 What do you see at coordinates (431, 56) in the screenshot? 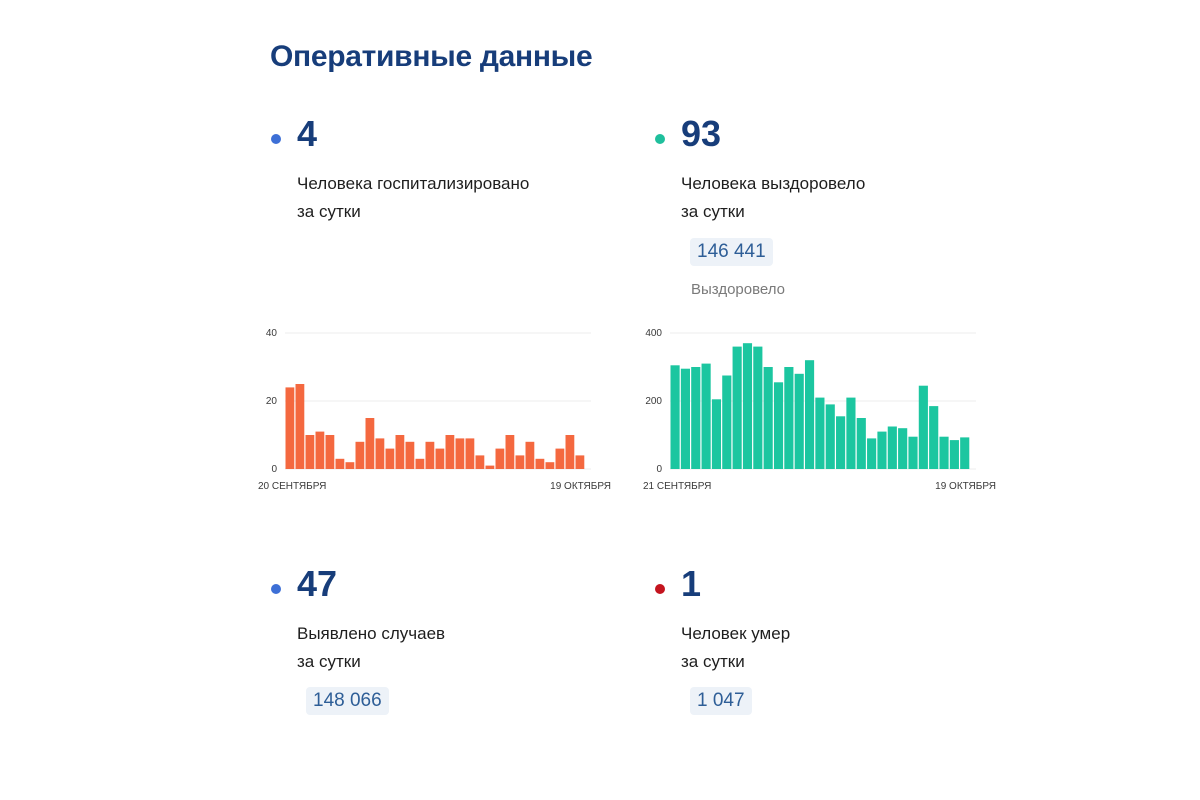
I see `page-title: Оперативные данные` at bounding box center [431, 56].